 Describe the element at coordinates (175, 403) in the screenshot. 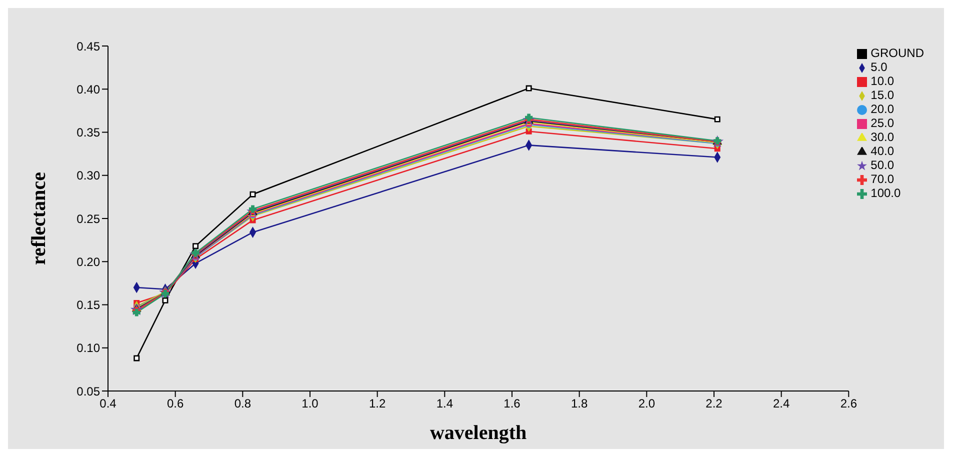

I see `x-tick-label: 0.6` at that location.